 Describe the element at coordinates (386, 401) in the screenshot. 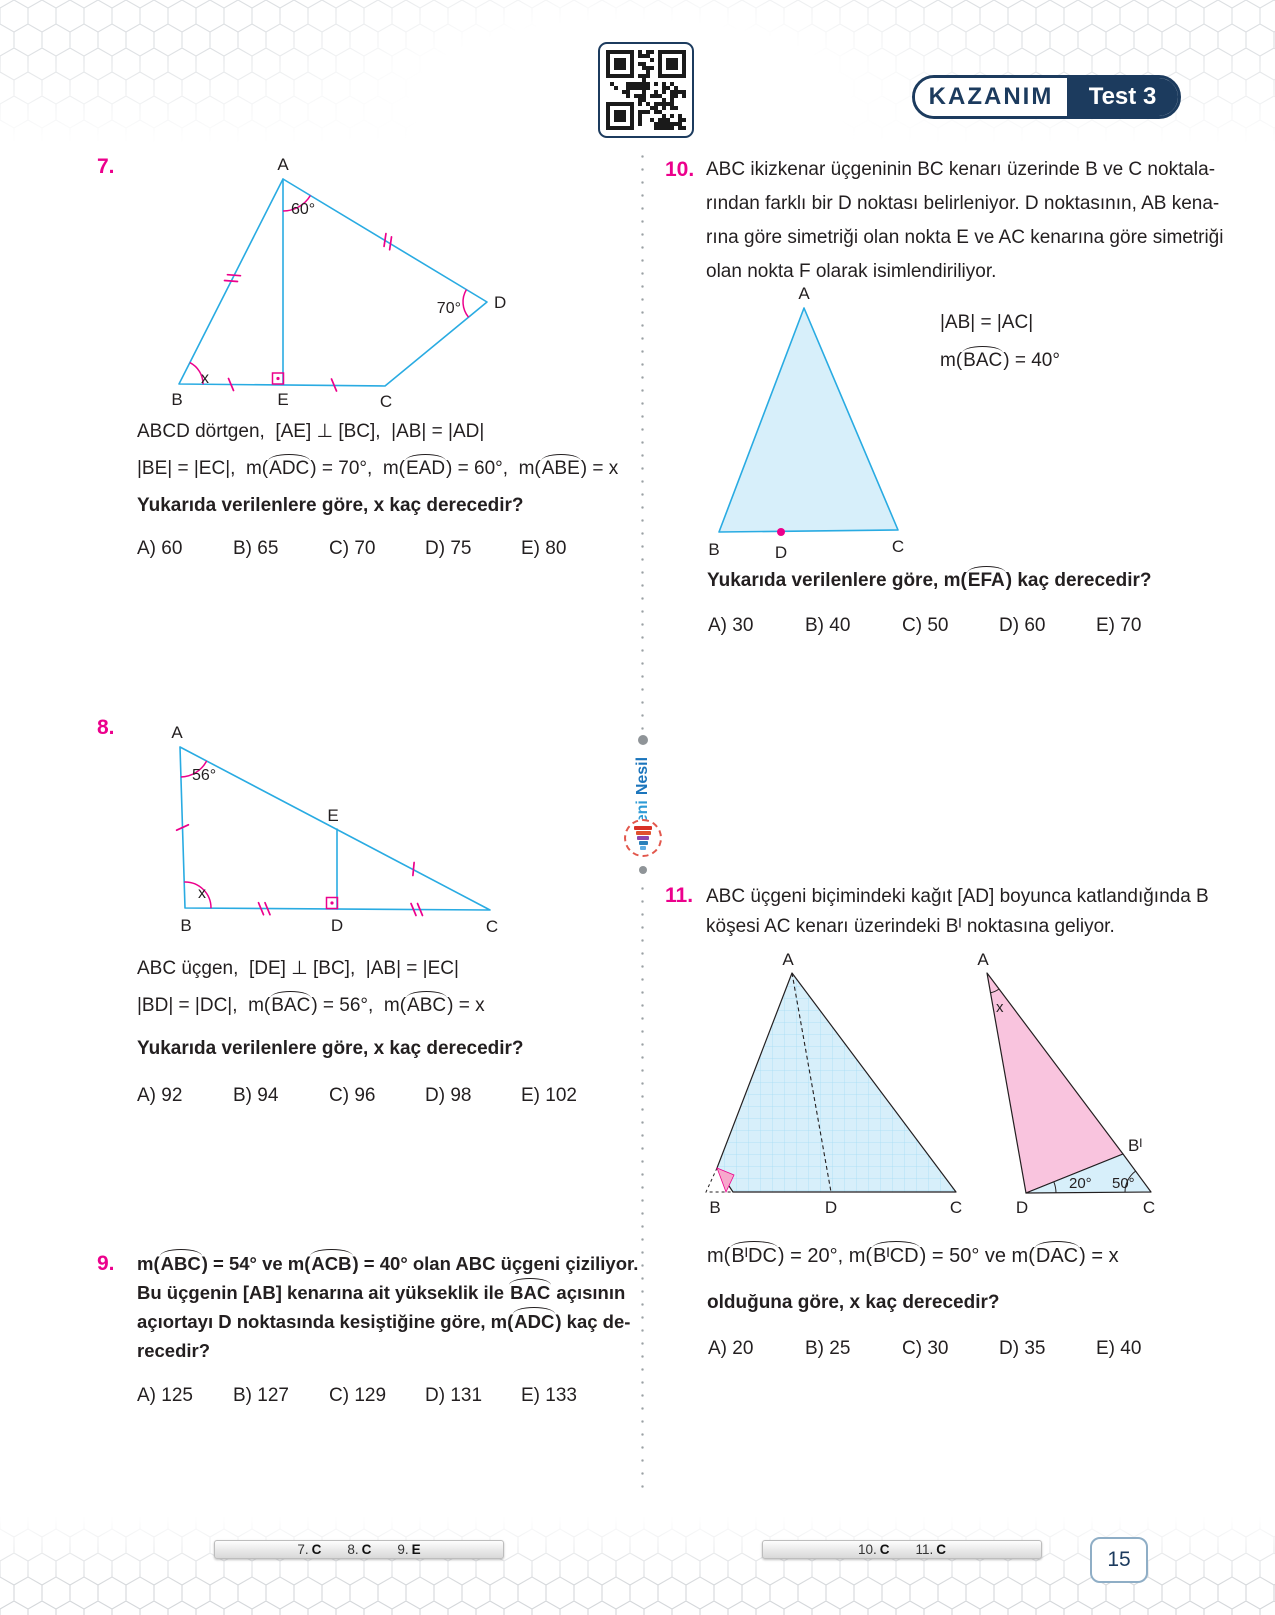

I see `q7-vertex-c: C` at that location.